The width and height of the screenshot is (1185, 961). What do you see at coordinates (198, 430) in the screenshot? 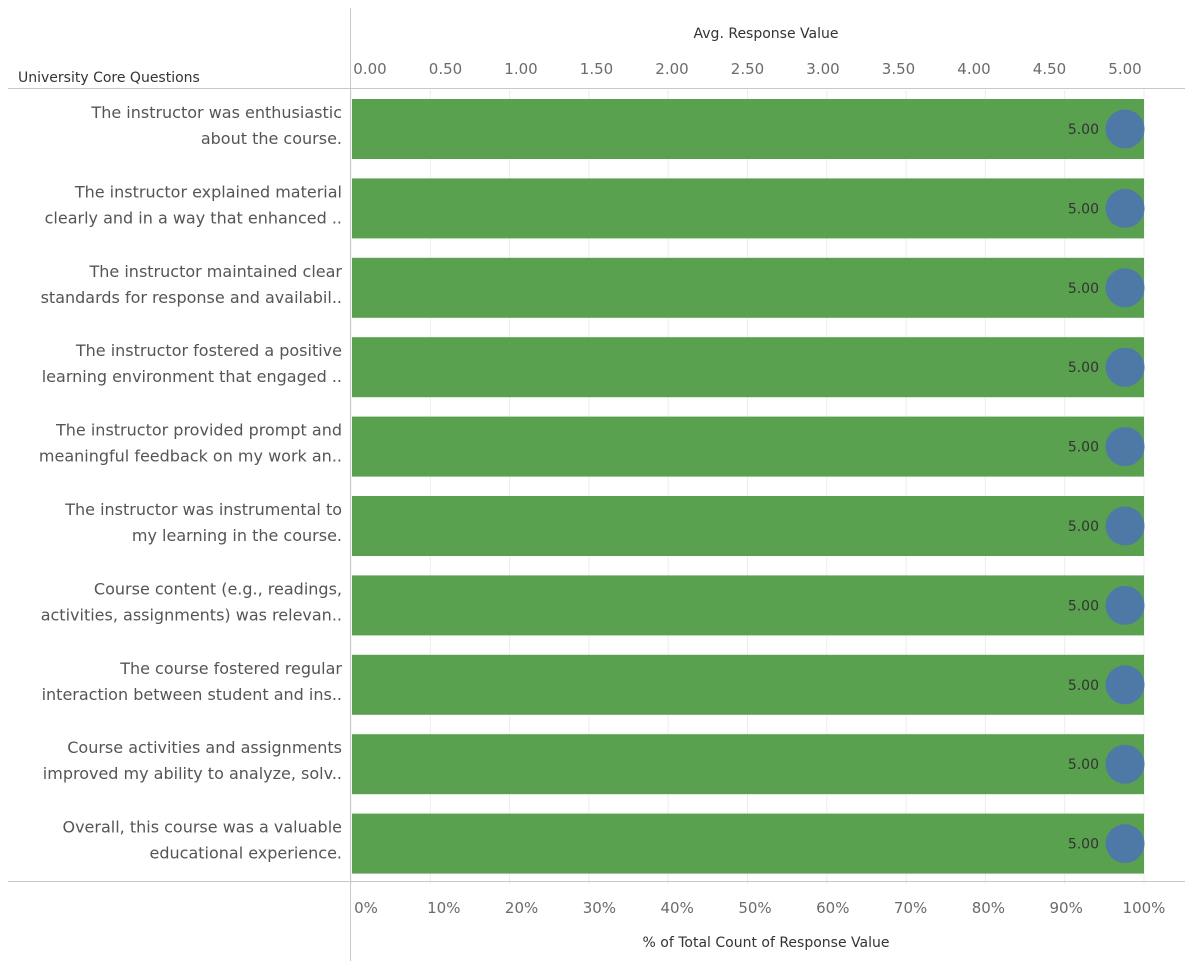
I see `row-label-line: The instructor provided prompt and` at bounding box center [198, 430].